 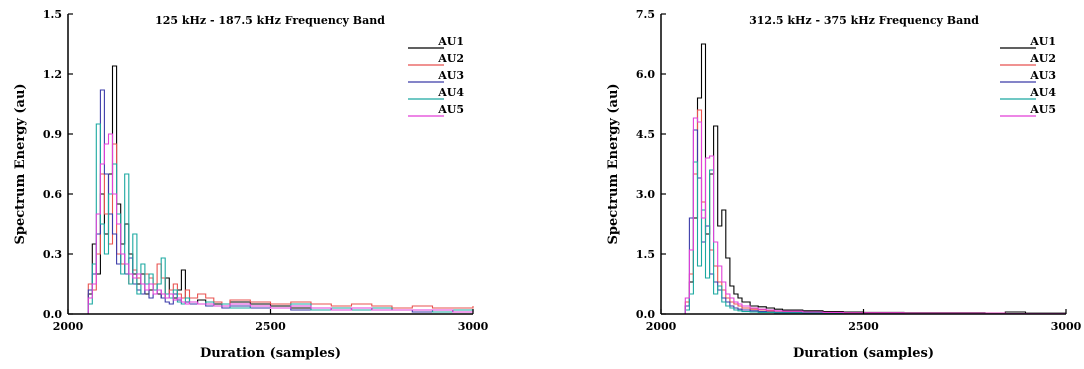 What do you see at coordinates (645, 74) in the screenshot?
I see `y-tick-label: 6.0` at bounding box center [645, 74].